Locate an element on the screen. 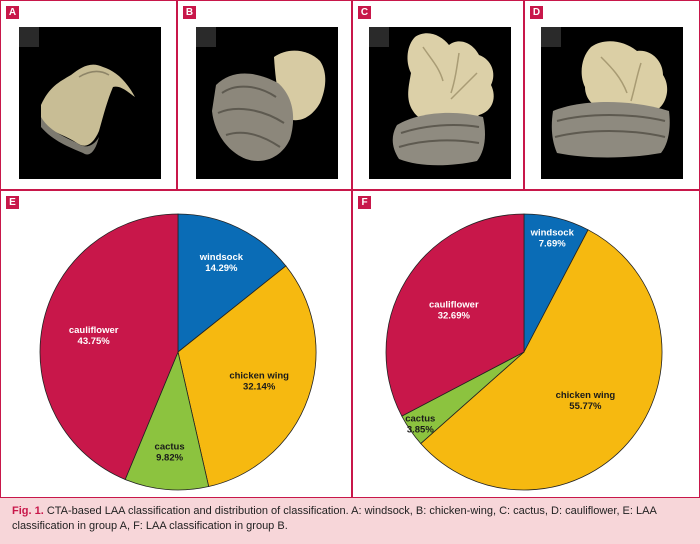  pie-slice-chicken-wing is located at coordinates (247, 376).